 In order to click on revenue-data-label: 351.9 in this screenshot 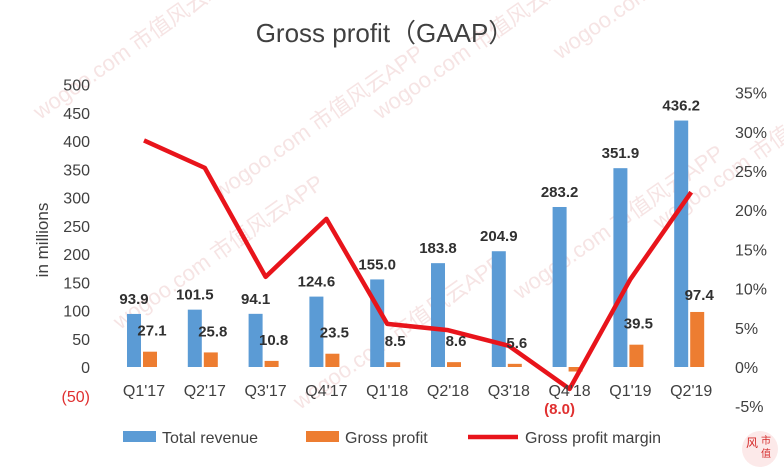, I will do `click(621, 153)`.